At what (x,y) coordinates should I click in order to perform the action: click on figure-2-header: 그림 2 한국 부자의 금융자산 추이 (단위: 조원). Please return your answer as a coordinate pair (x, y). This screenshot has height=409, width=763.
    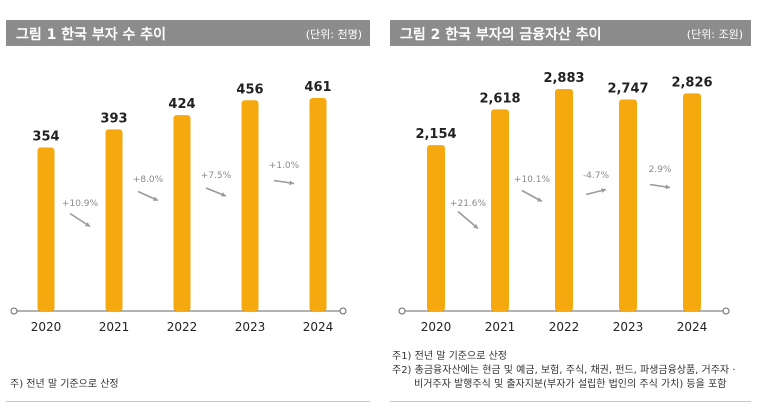
    Looking at the image, I should click on (570, 33).